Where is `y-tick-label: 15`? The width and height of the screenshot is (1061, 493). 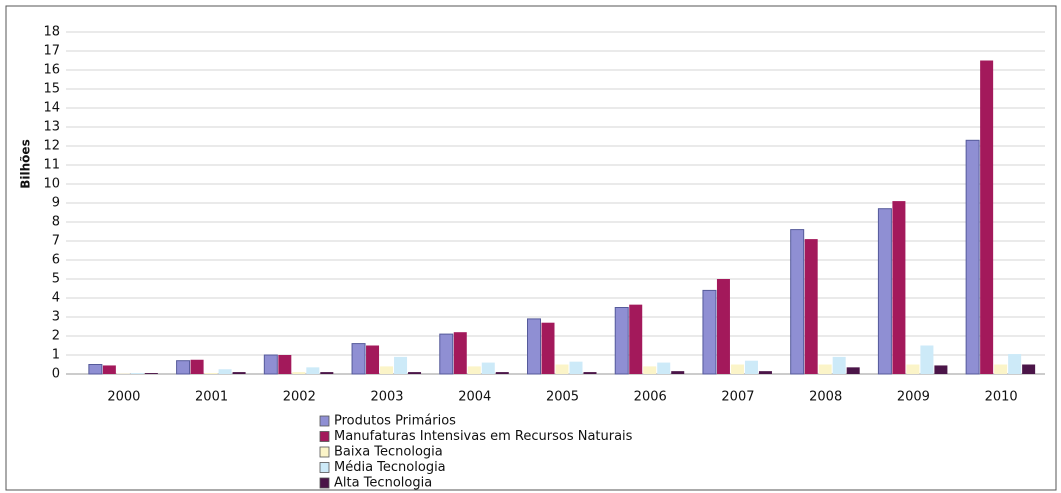 y-tick-label: 15 is located at coordinates (51, 89).